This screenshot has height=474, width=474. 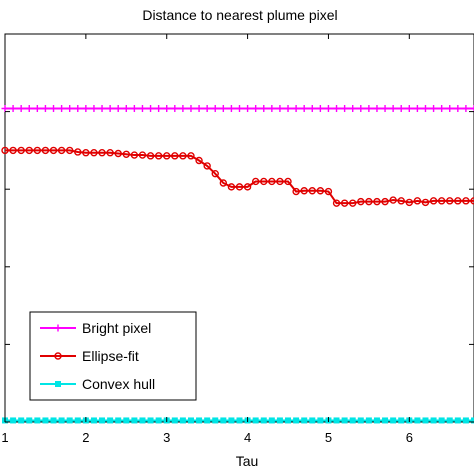 I want to click on legend-item: Ellipse-fit, so click(x=89, y=356).